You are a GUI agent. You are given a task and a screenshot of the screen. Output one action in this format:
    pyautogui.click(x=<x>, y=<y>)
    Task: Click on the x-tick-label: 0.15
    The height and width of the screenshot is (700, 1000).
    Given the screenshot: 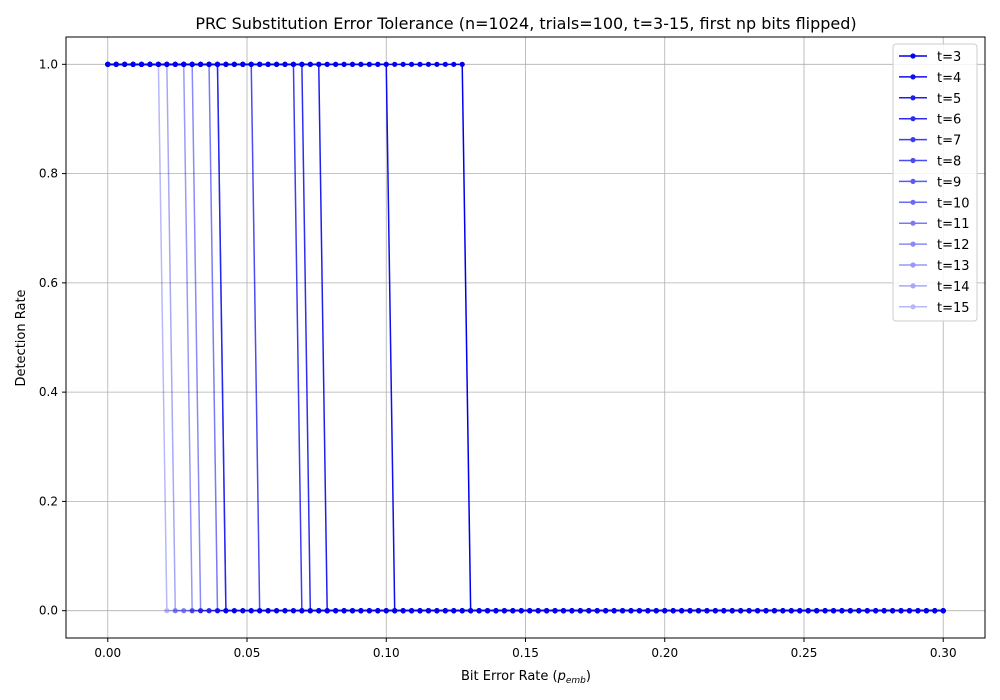 What is the action you would take?
    pyautogui.click(x=525, y=653)
    